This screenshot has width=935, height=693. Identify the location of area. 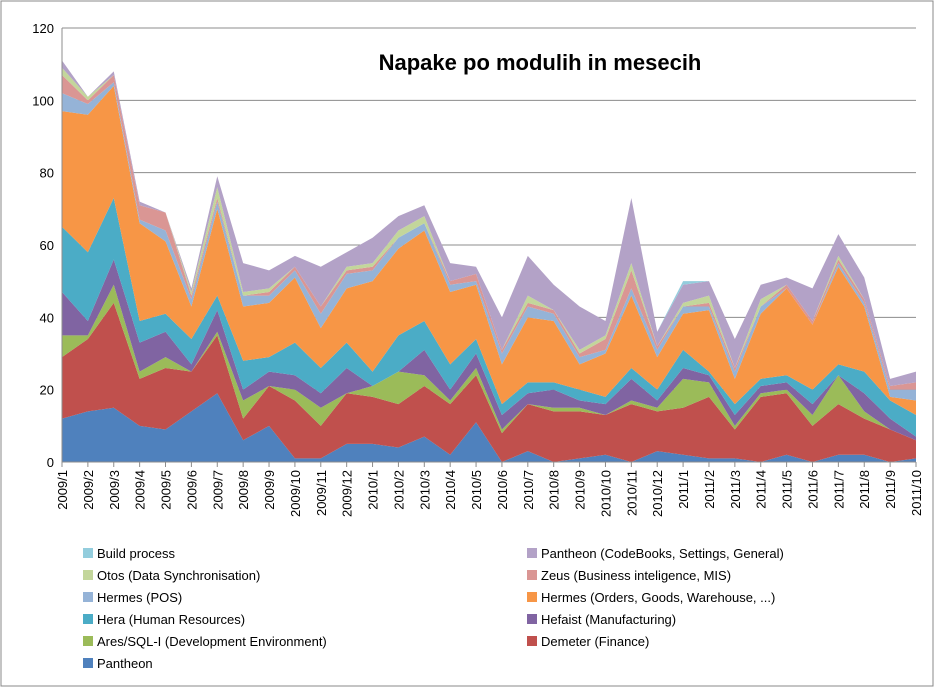
(489, 427).